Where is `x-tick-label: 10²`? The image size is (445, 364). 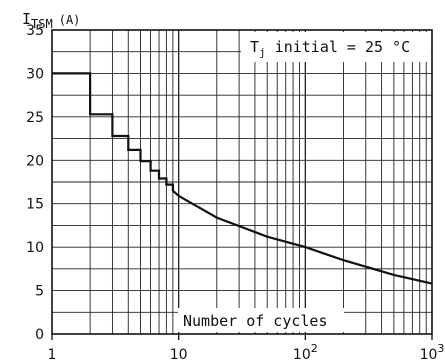
x-tick-label: 10² is located at coordinates (305, 352).